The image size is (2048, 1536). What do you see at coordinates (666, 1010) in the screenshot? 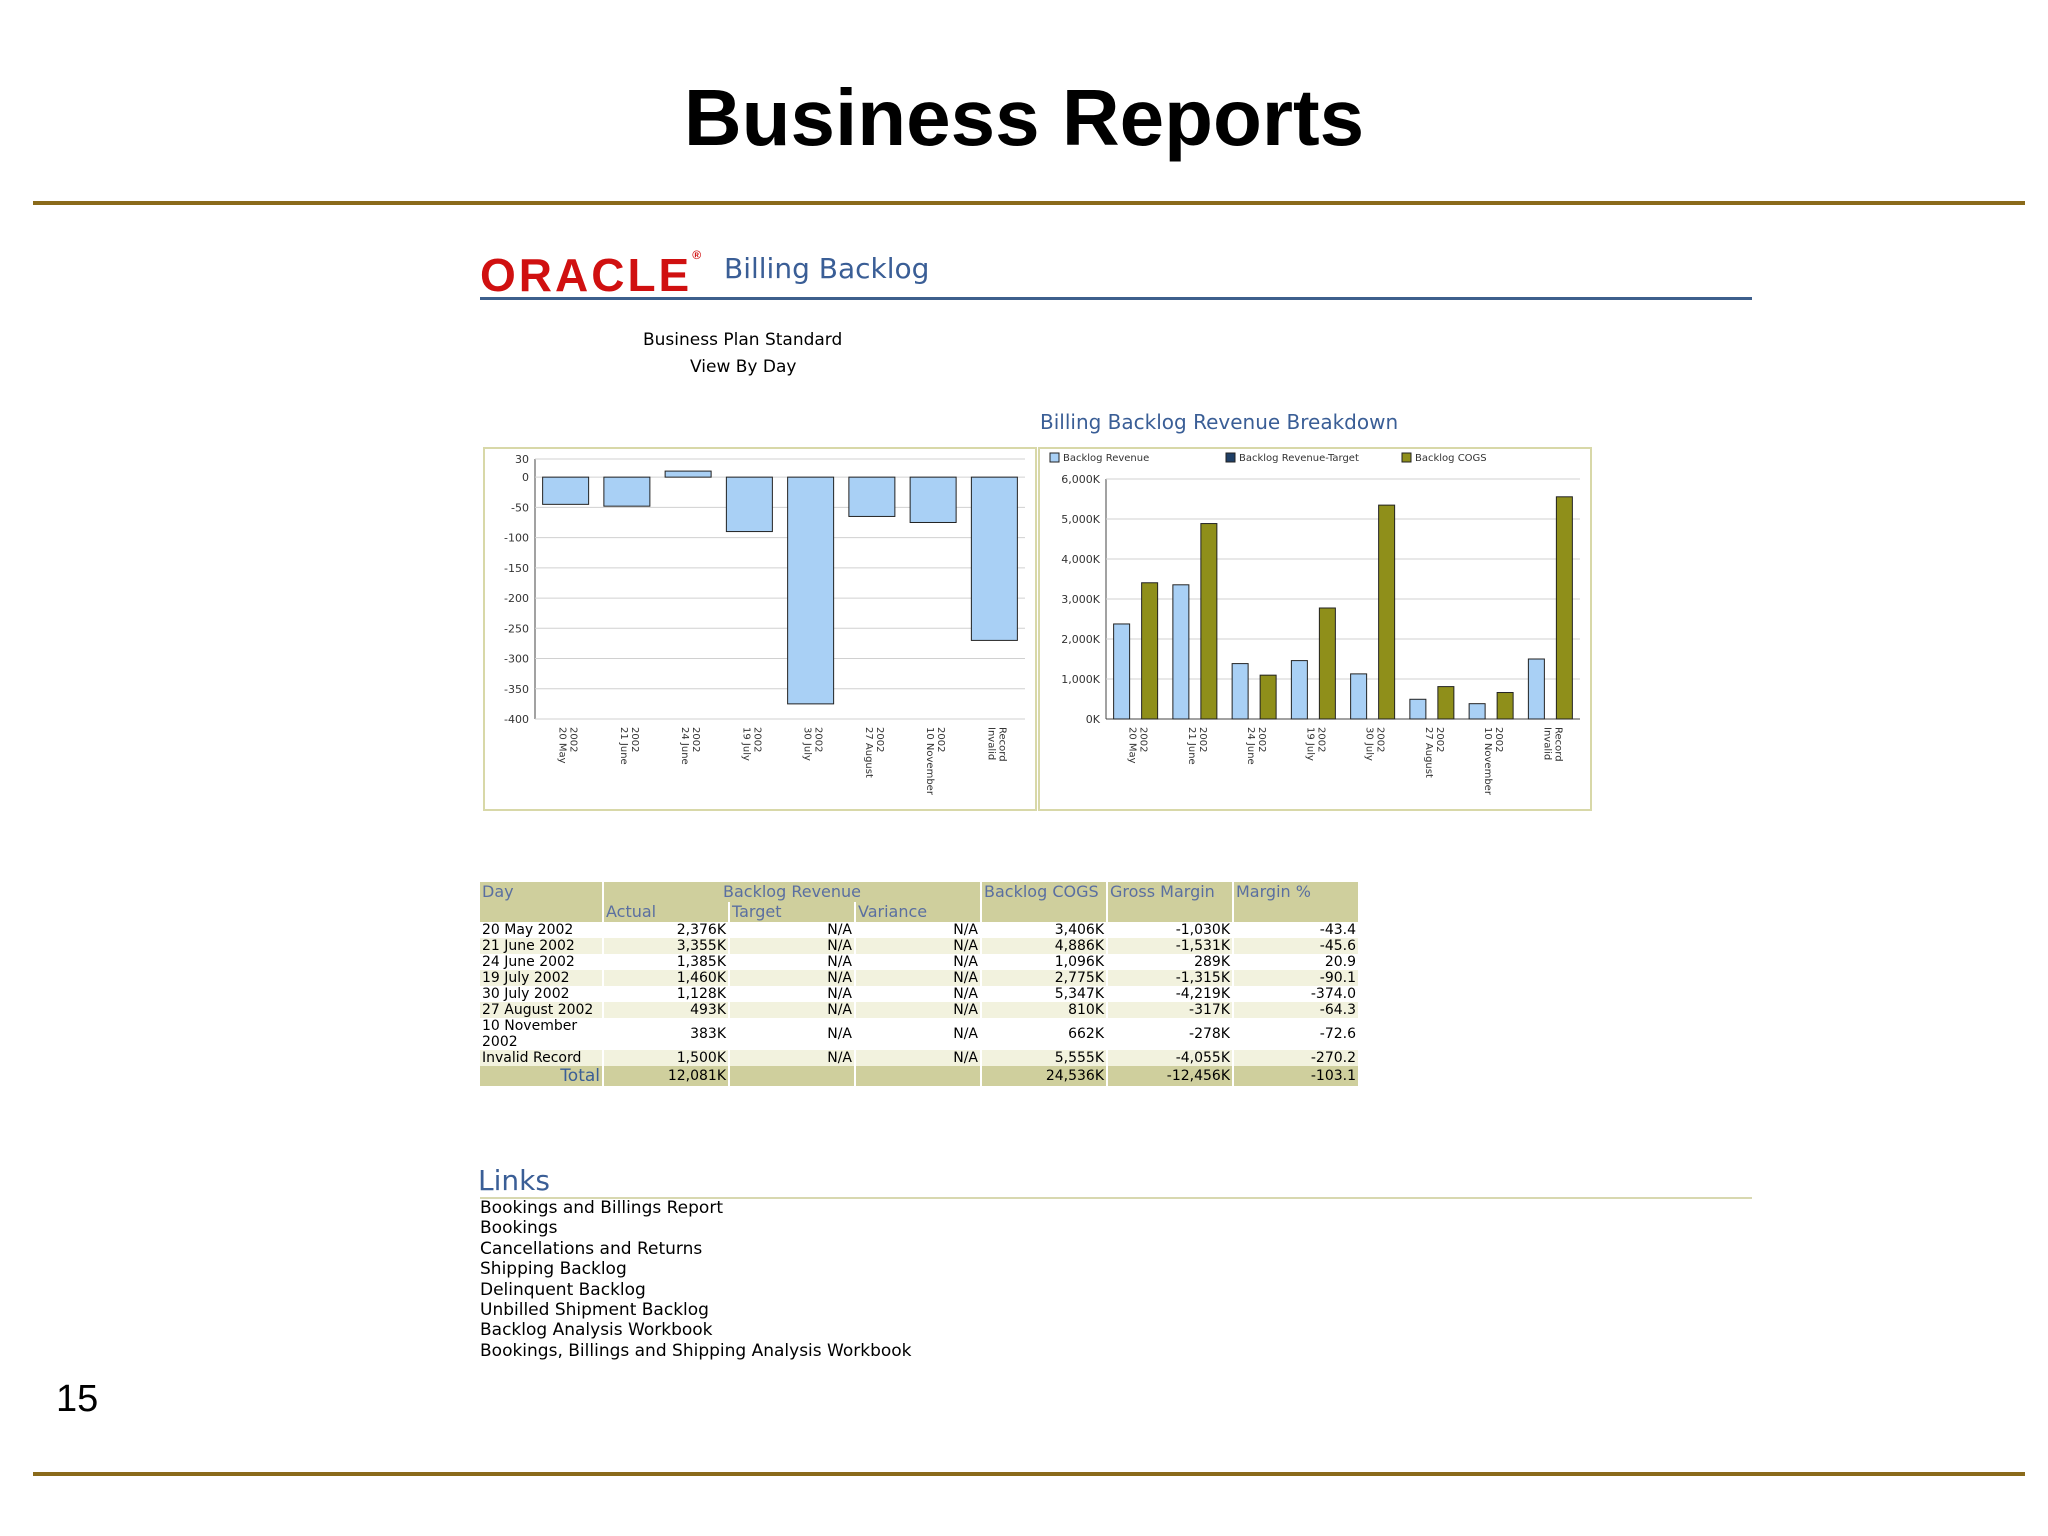
I see `actual-cell: 493K` at bounding box center [666, 1010].